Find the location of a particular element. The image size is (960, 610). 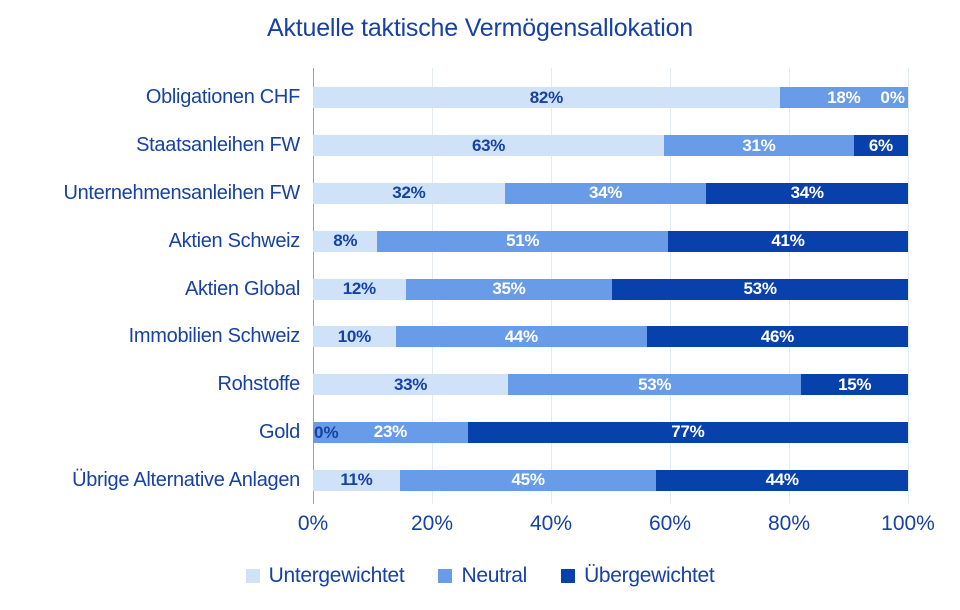

legend-item-neutral: Neutral is located at coordinates (482, 576).